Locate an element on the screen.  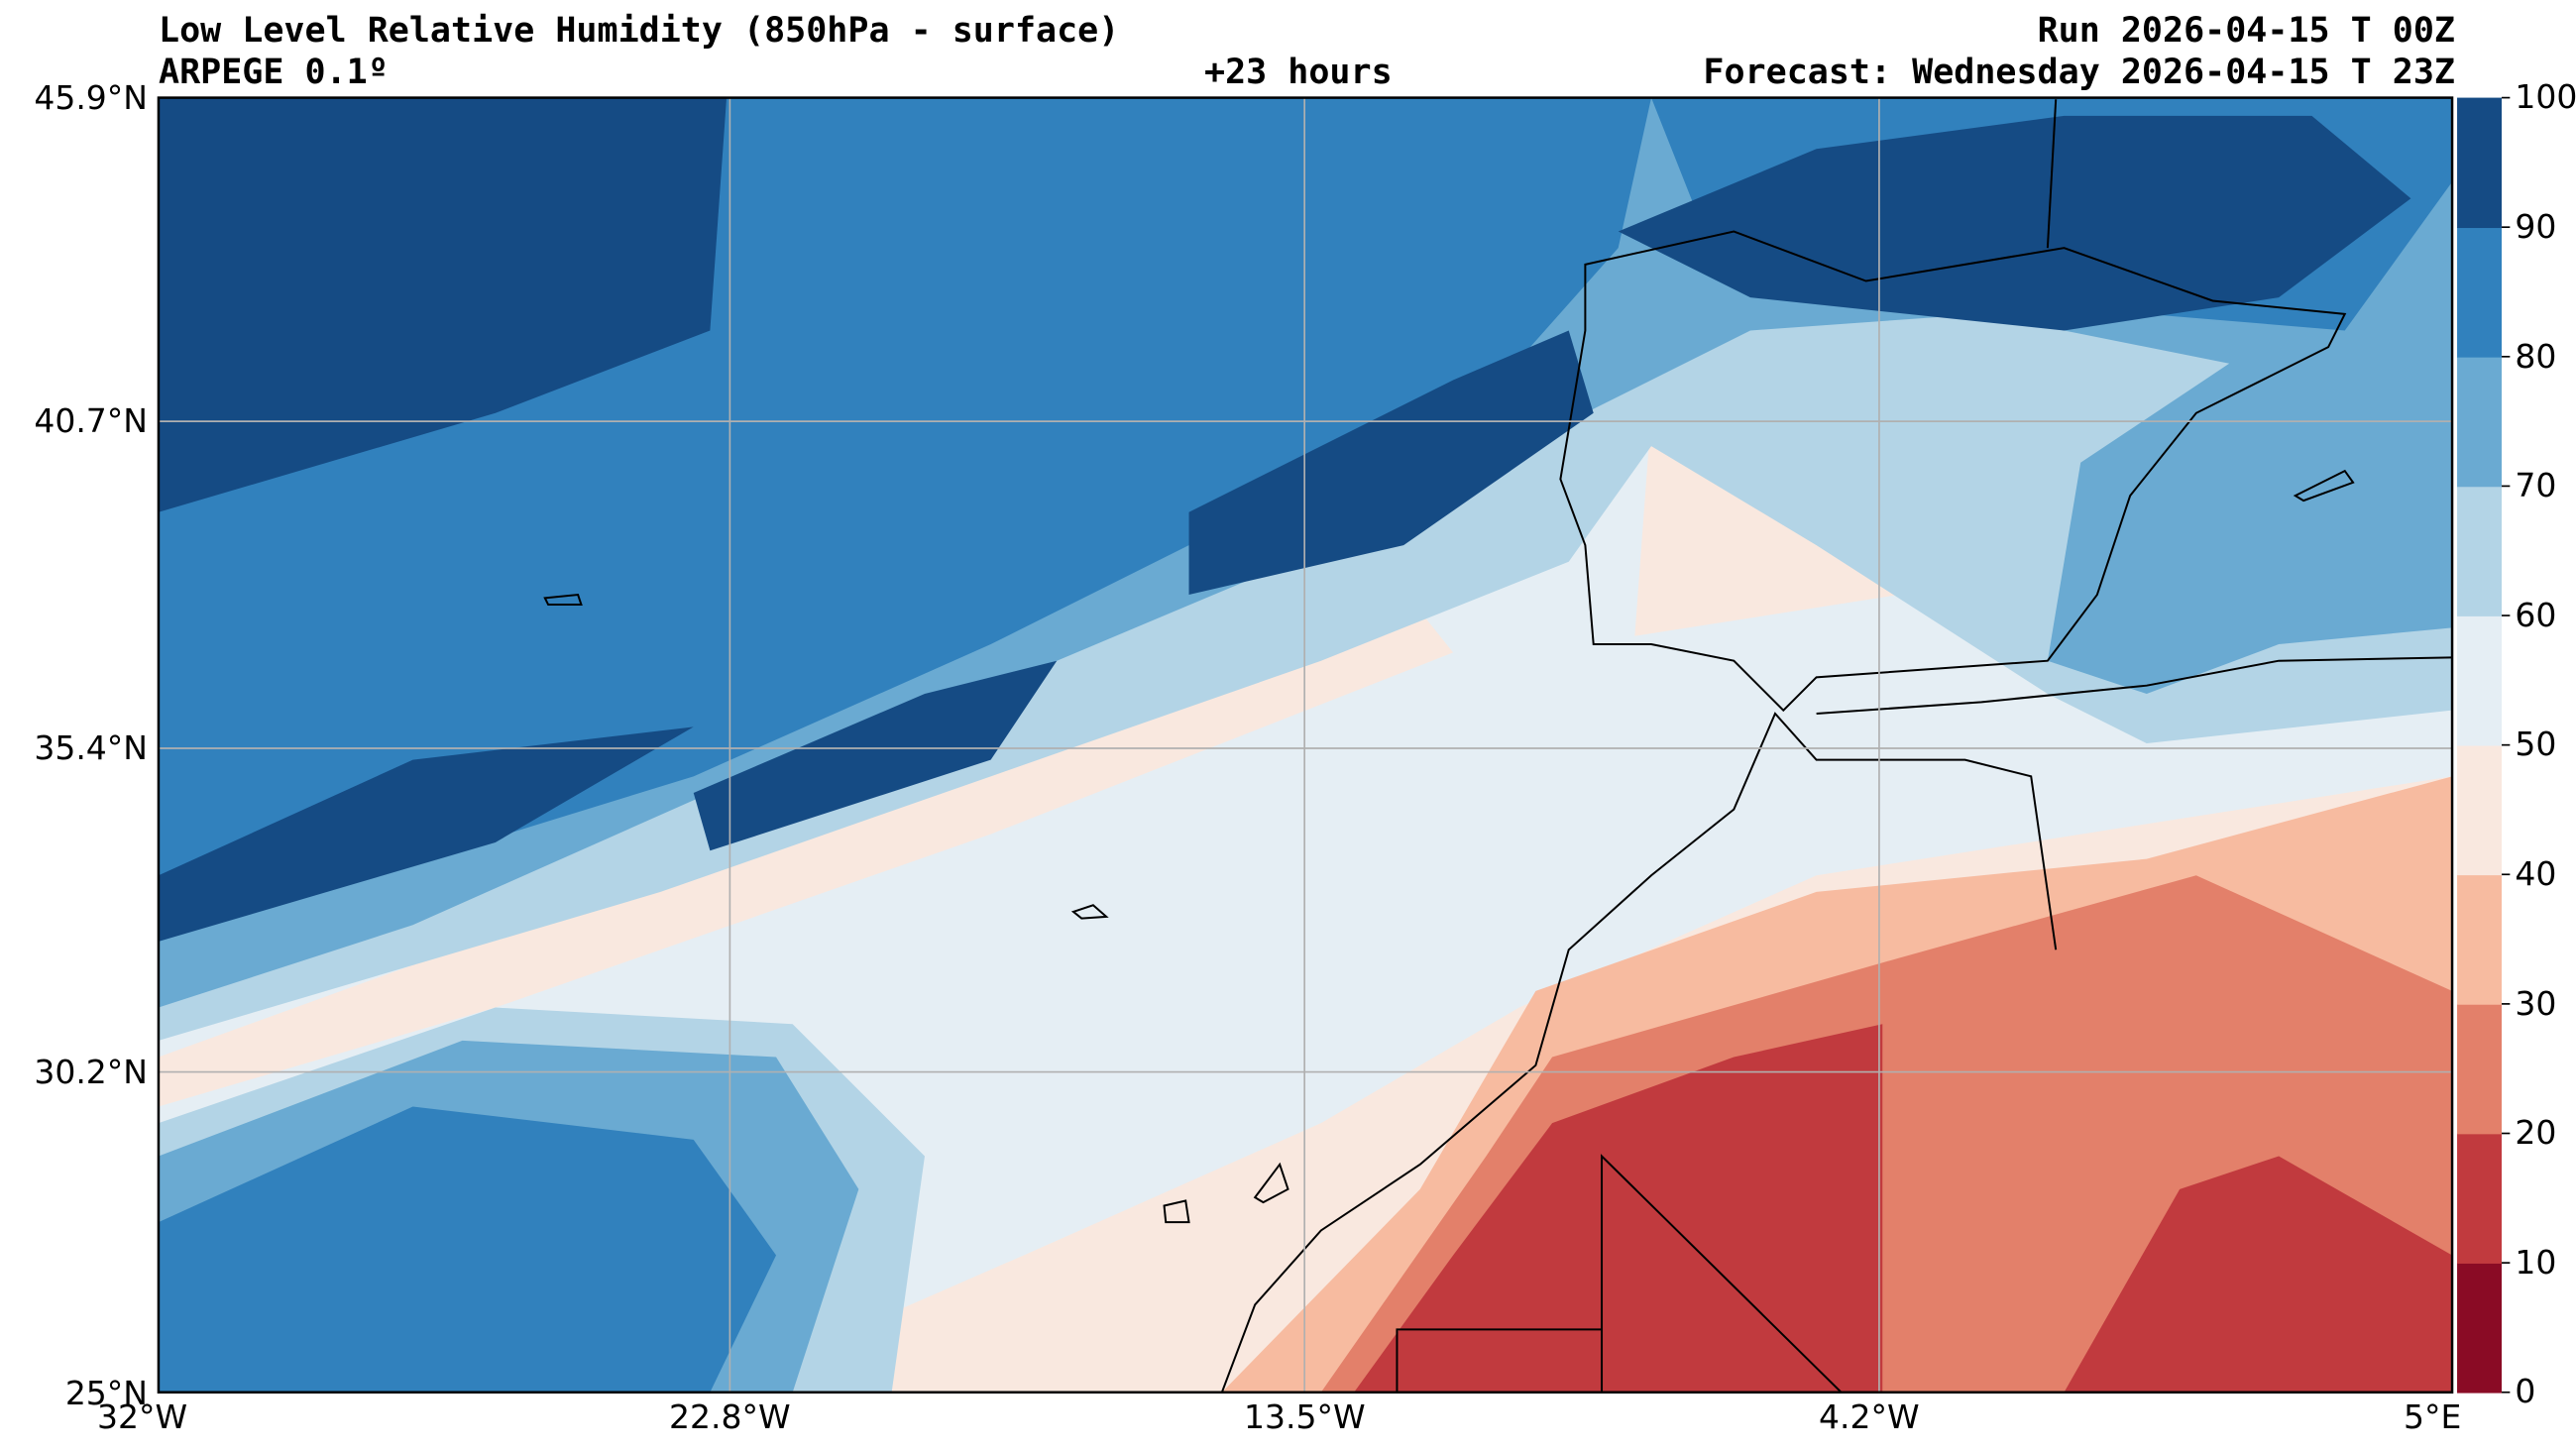
colorbar-tick-label: 70 is located at coordinates (2536, 485).